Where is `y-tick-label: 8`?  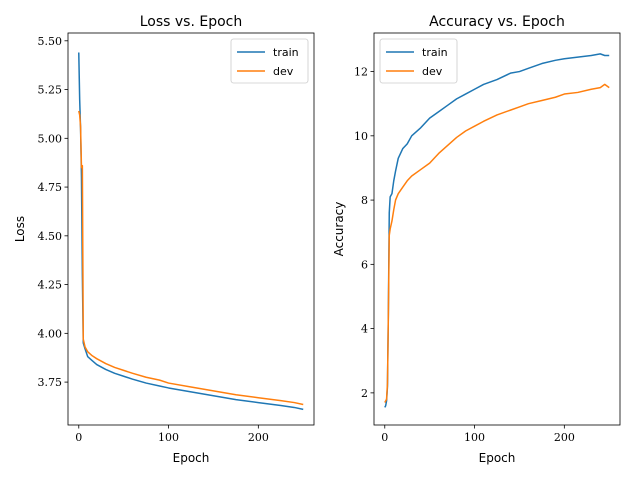
y-tick-label: 8 is located at coordinates (364, 200).